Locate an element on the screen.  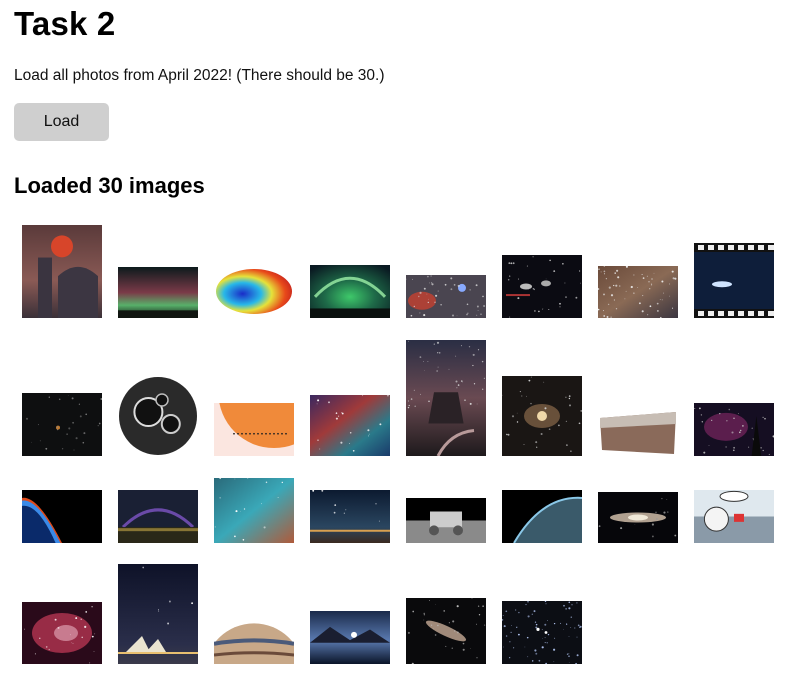
page-title: Task 2 is located at coordinates (65, 23).